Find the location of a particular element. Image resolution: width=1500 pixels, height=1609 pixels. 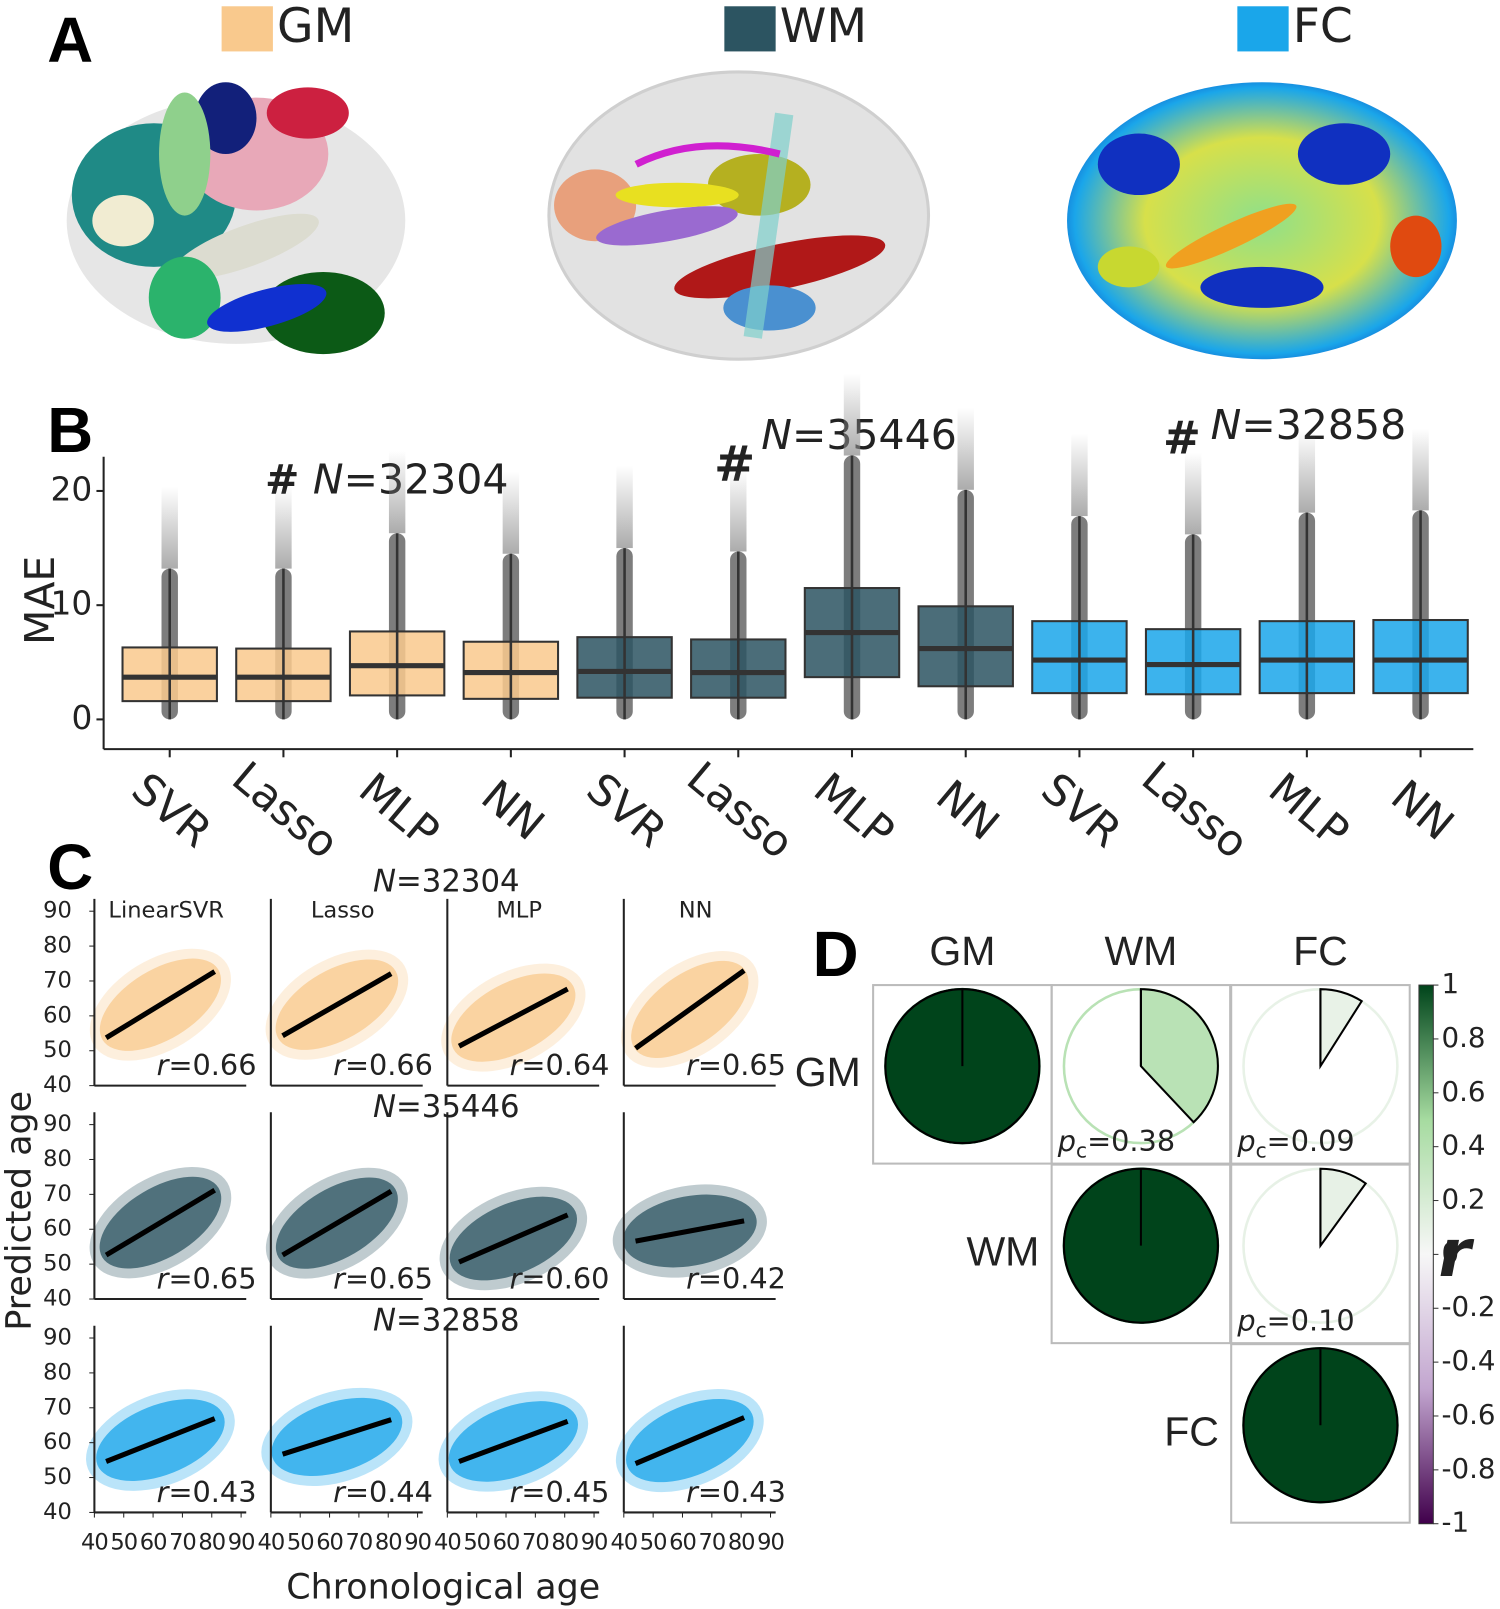

wm-brain is located at coordinates (739, 215).